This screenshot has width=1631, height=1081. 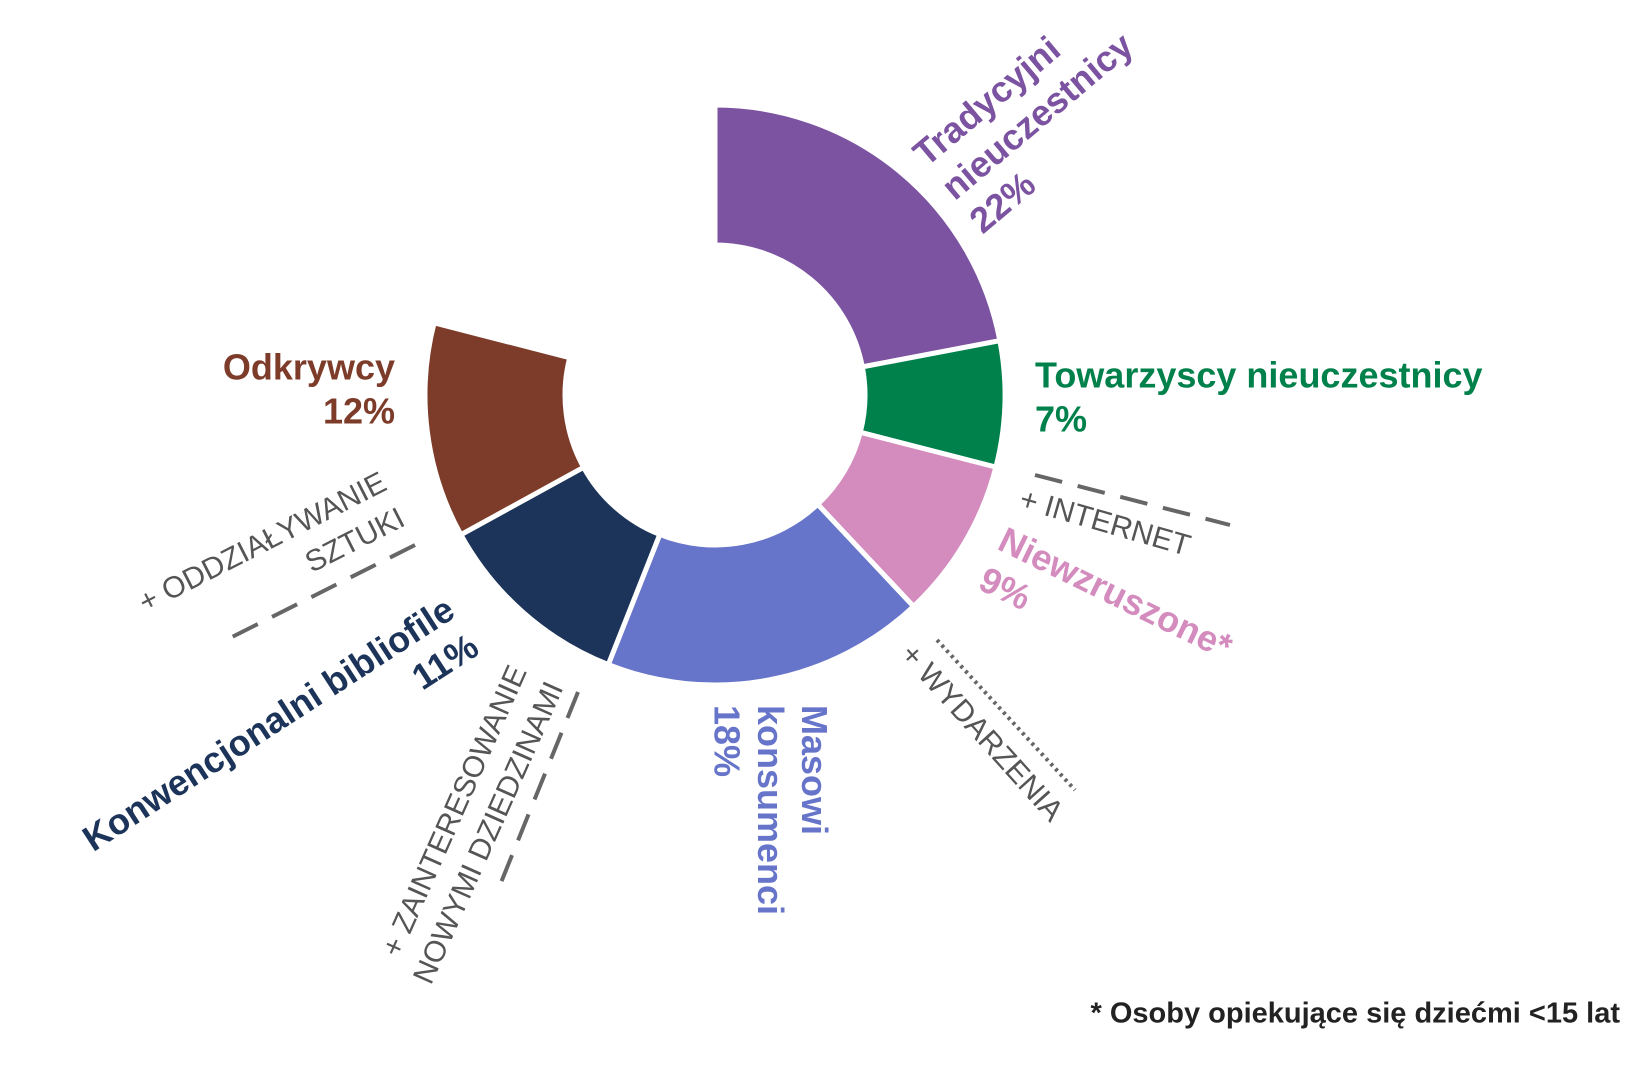 What do you see at coordinates (1061, 419) in the screenshot?
I see `segment-value: 7%` at bounding box center [1061, 419].